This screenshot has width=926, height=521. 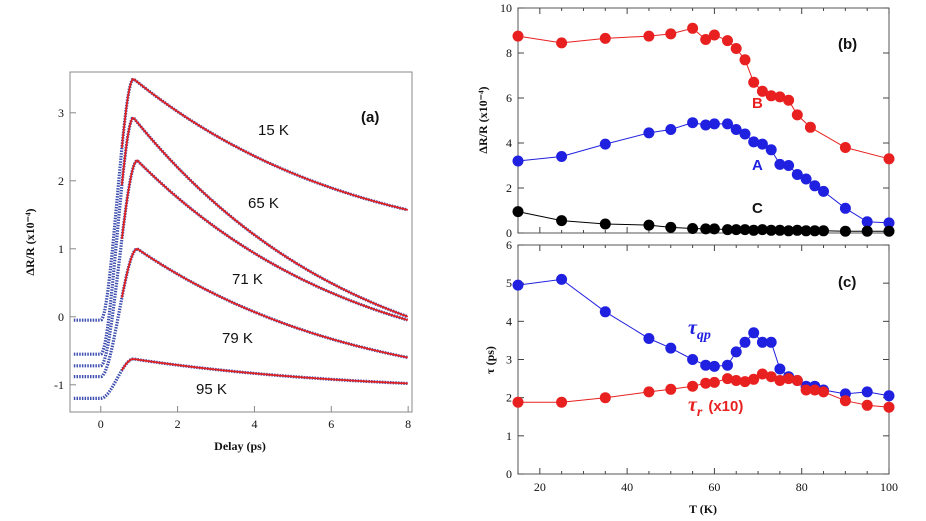 I want to click on x-tick-label: 4, so click(x=254, y=424).